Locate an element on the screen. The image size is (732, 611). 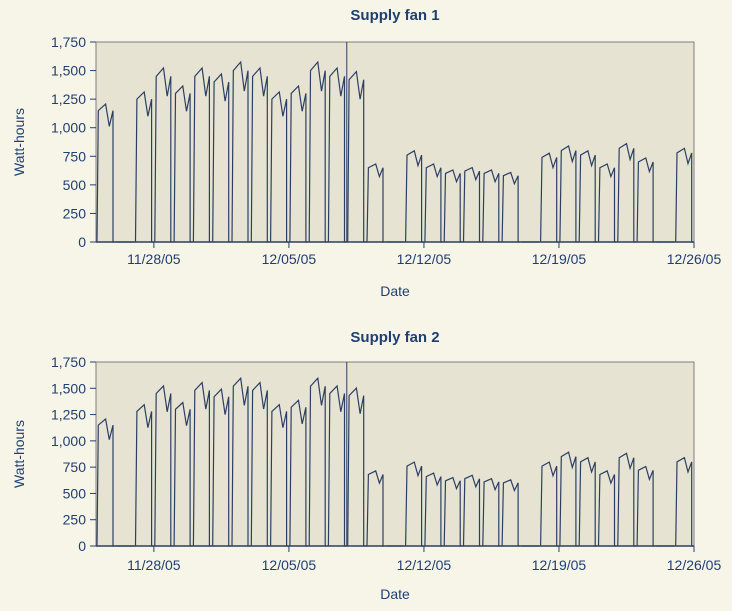
chart-title-1: Supply fan 1 is located at coordinates (394, 15).